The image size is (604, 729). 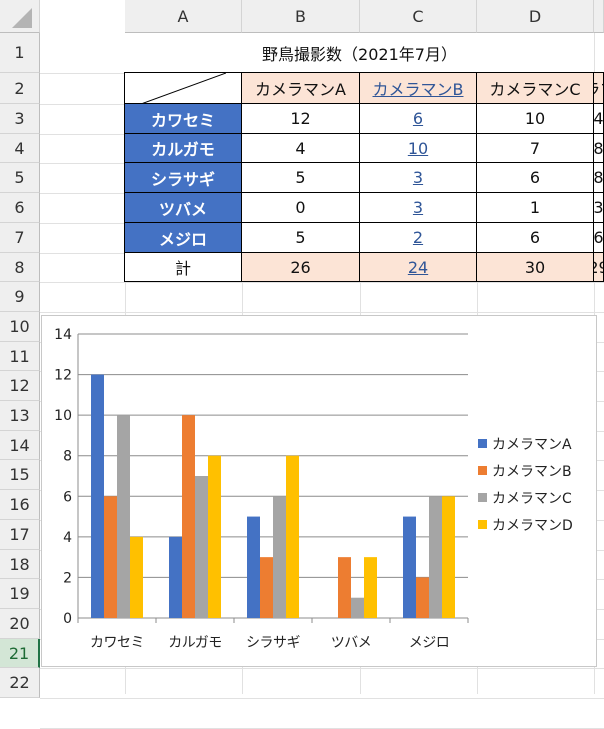 What do you see at coordinates (183, 267) in the screenshot?
I see `total-label: 計` at bounding box center [183, 267].